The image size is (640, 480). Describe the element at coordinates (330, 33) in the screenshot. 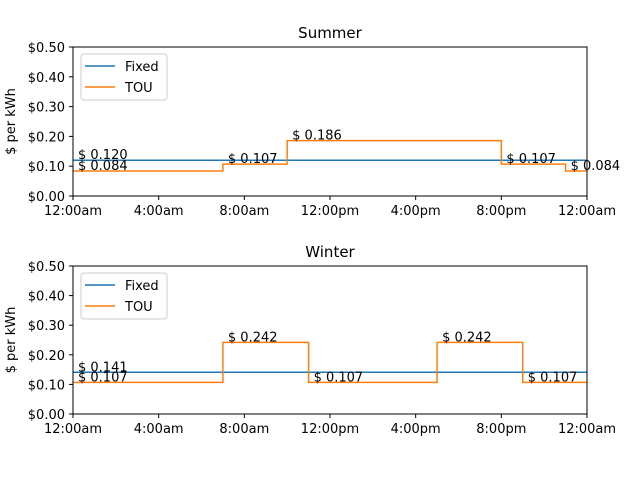

I see `chart-title: Summer` at that location.